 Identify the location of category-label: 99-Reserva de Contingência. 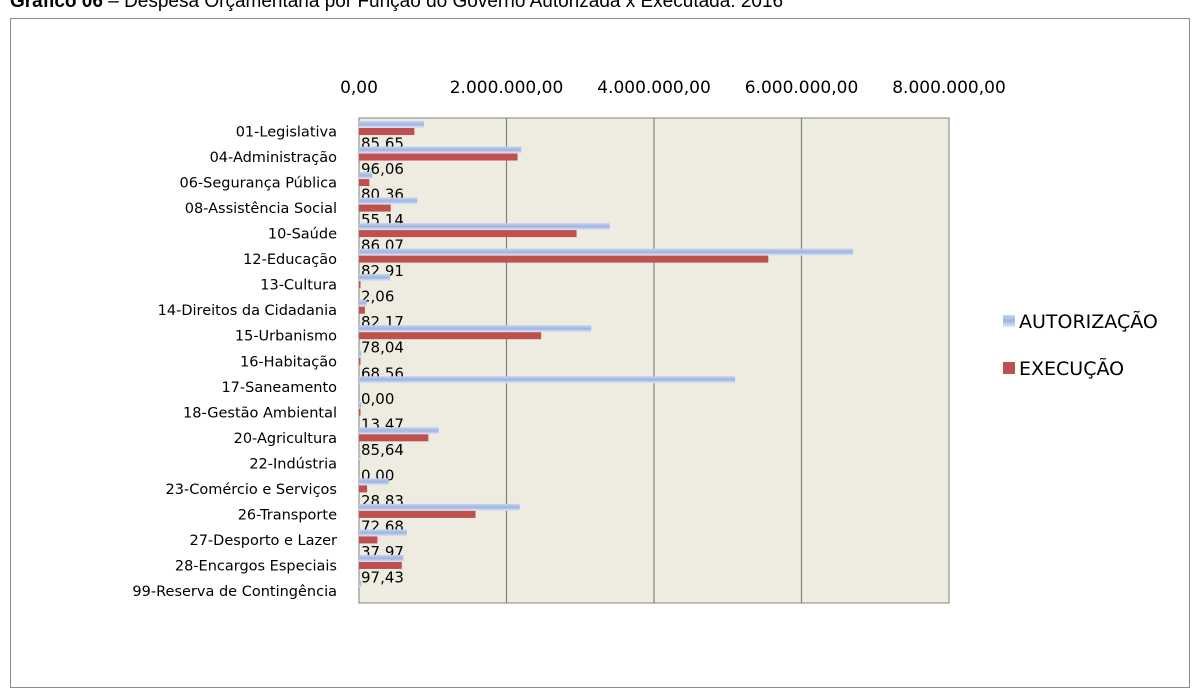
(234, 592).